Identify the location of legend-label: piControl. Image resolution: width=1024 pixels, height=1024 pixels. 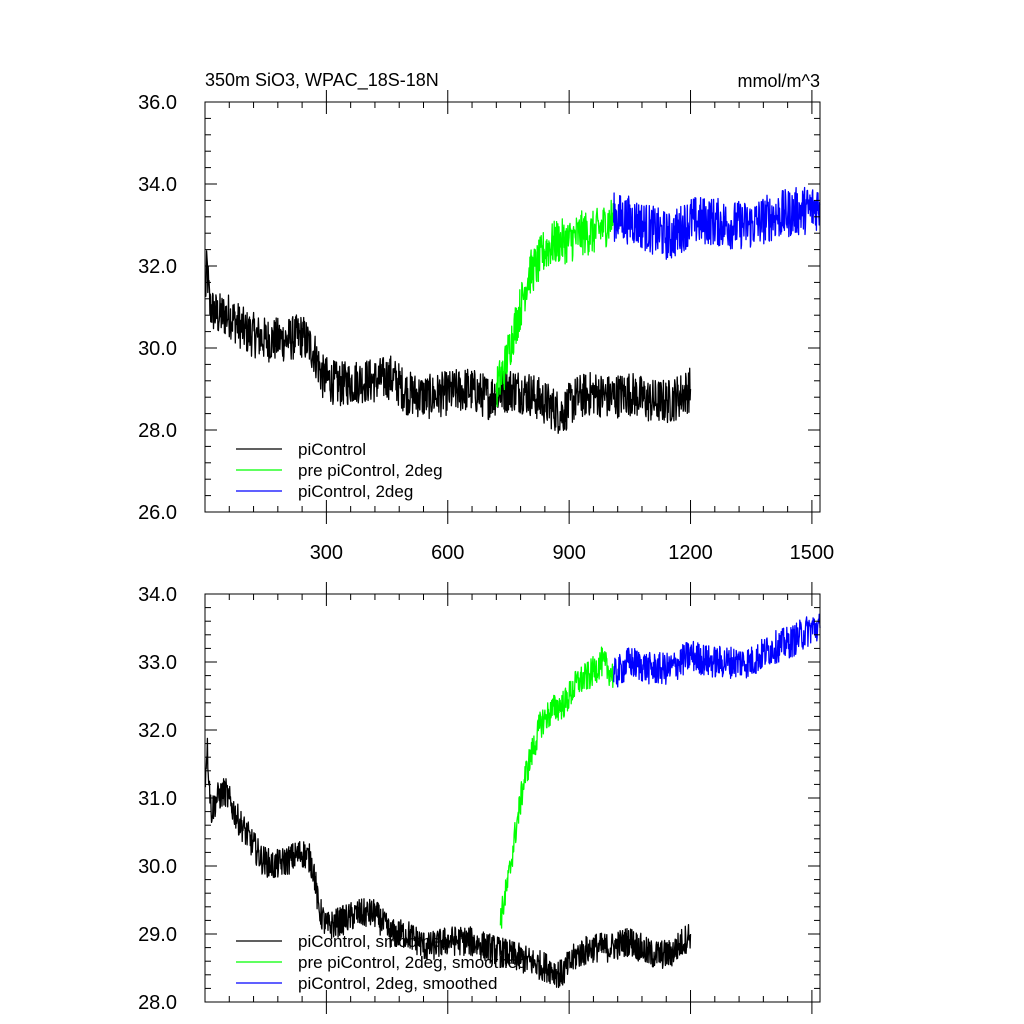
(332, 449).